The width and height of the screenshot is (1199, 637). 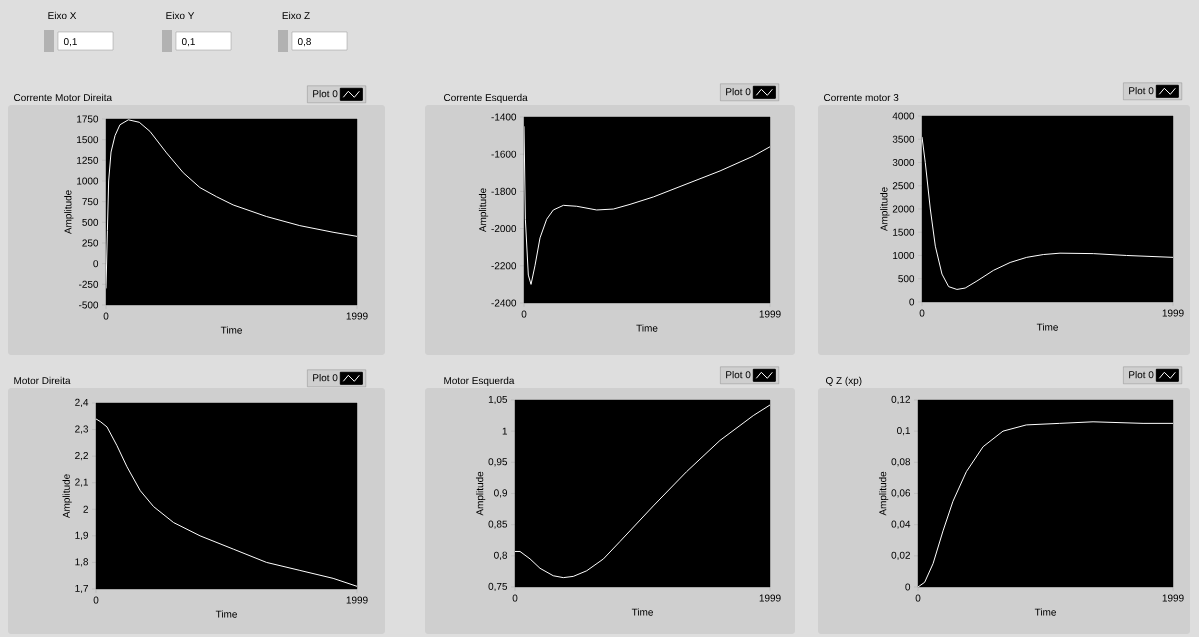 What do you see at coordinates (88, 119) in the screenshot?
I see `y-tick-label: 1750` at bounding box center [88, 119].